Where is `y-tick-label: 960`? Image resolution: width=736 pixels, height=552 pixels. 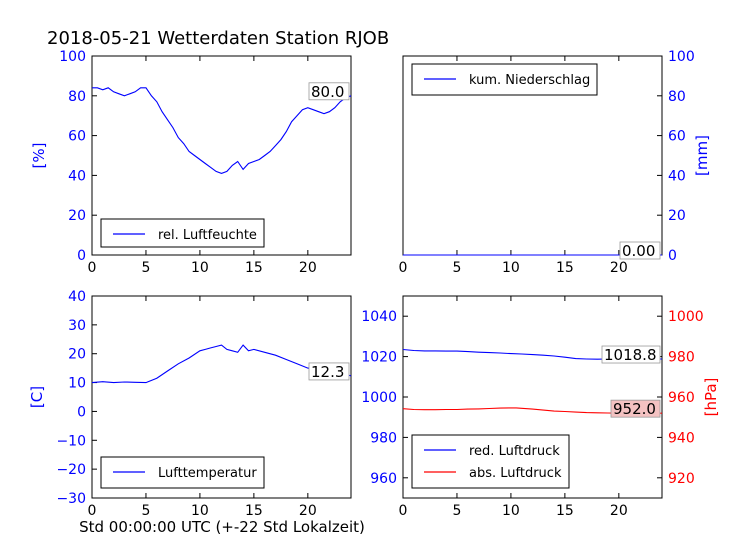 y-tick-label: 960 is located at coordinates (383, 479).